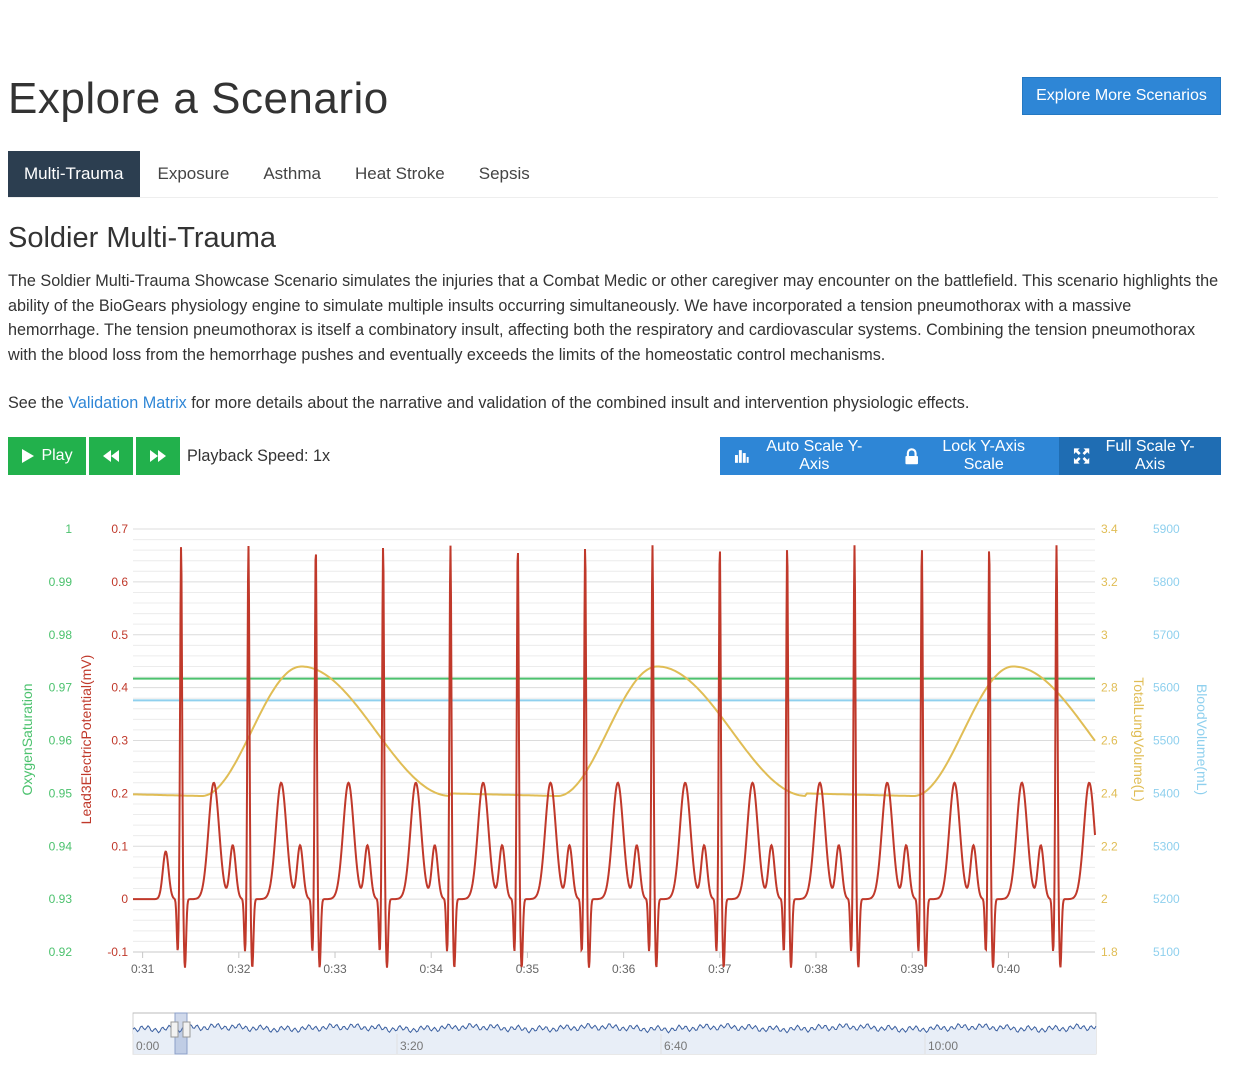 The width and height of the screenshot is (1248, 1074). What do you see at coordinates (1166, 793) in the screenshot?
I see `y-tick-label: 5400` at bounding box center [1166, 793].